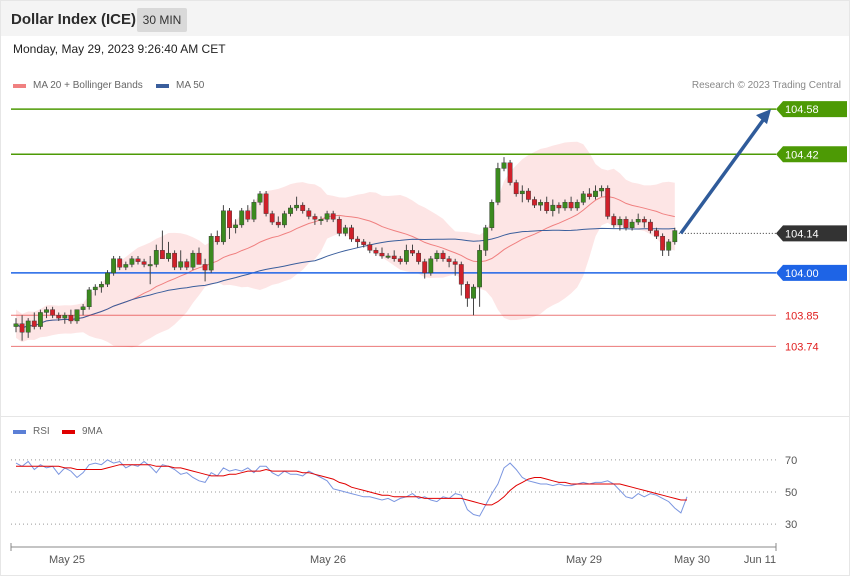 This screenshot has width=850, height=576. What do you see at coordinates (19, 85) in the screenshot?
I see `legend-swatch-ma20` at bounding box center [19, 85].